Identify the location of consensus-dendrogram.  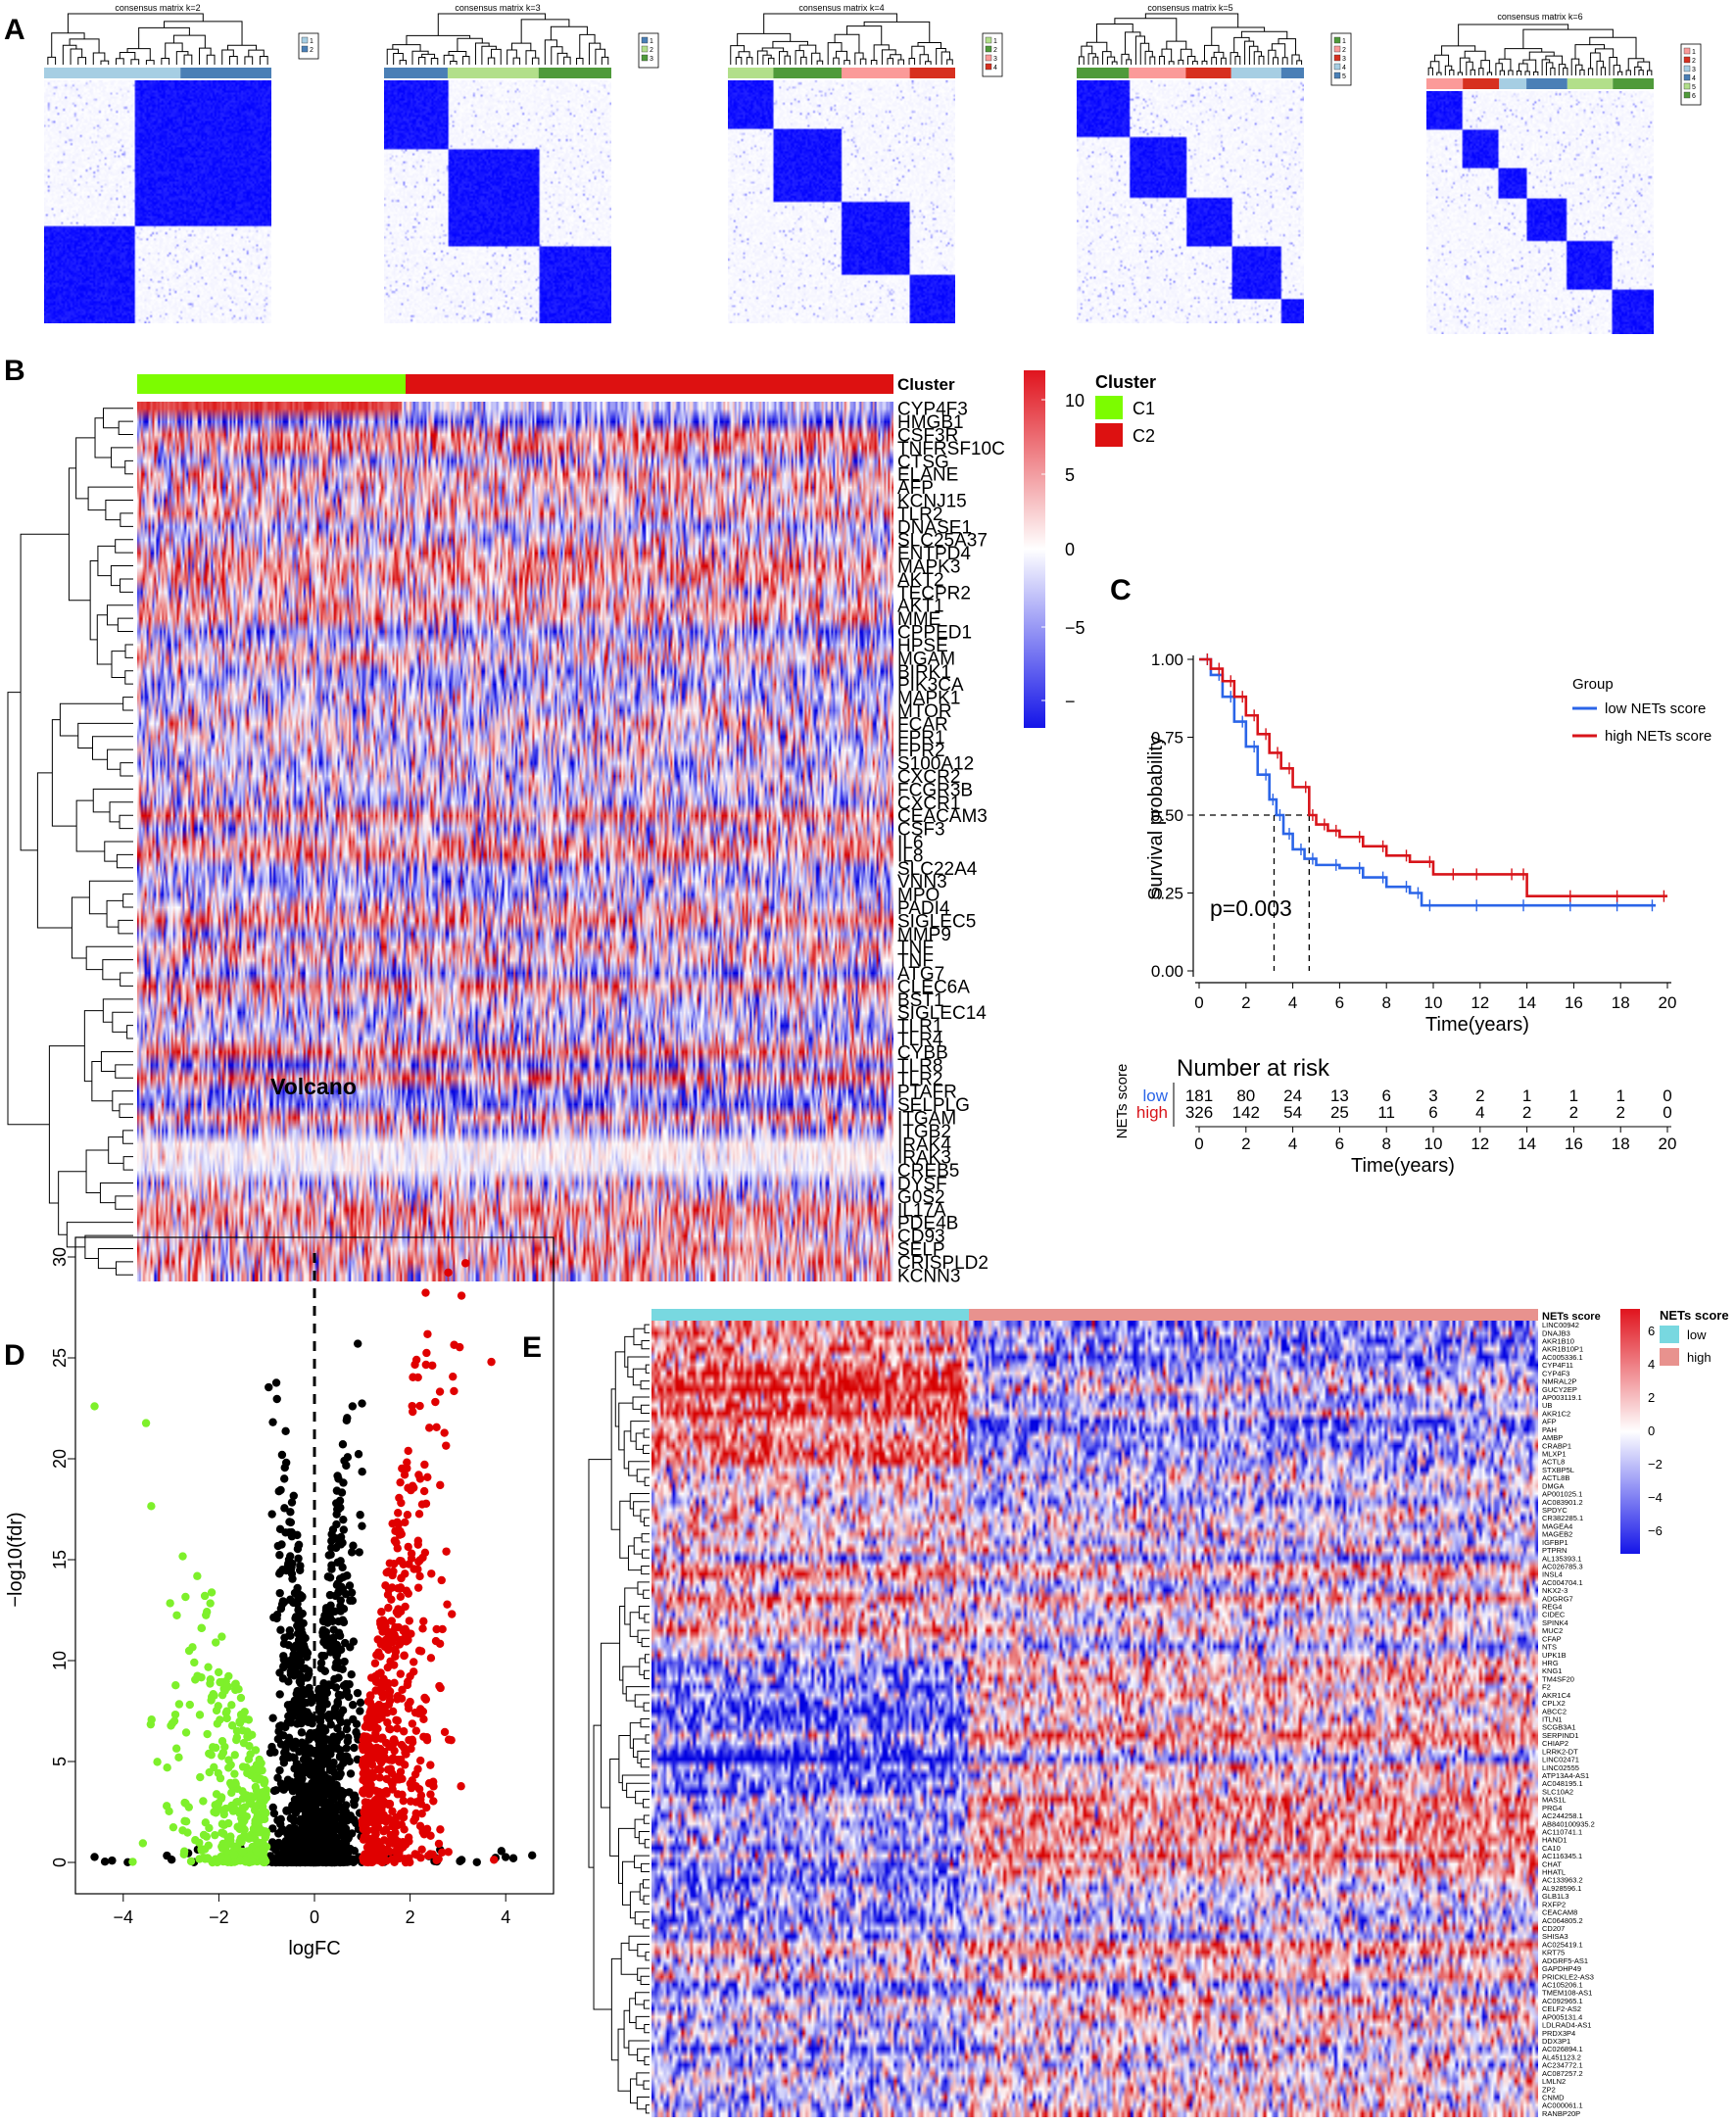
(1191, 39).